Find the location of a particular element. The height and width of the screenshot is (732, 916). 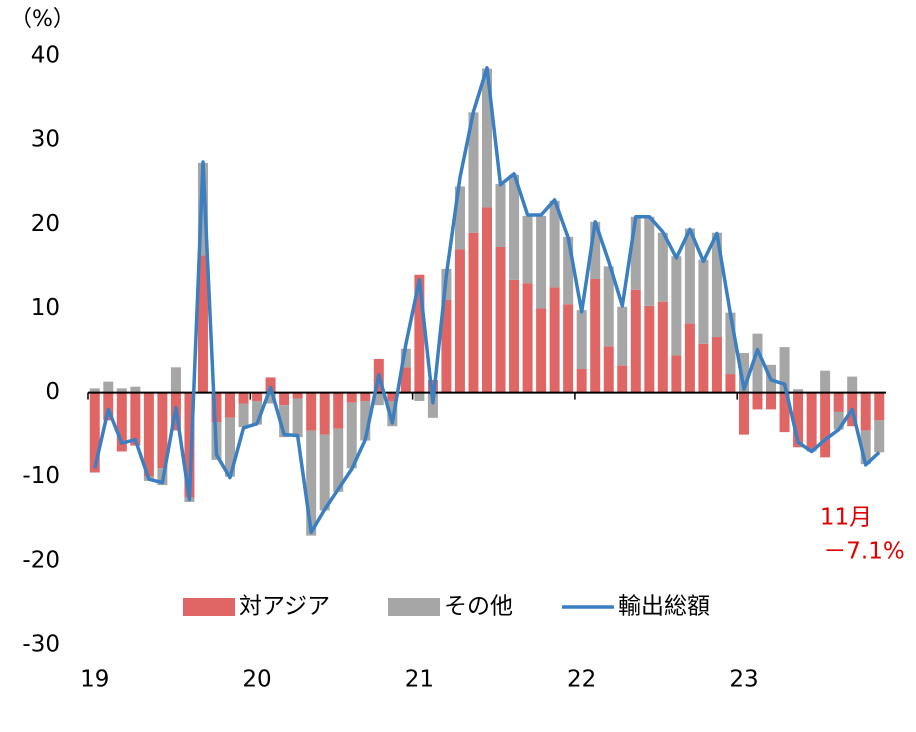

legend-label: 対アジア is located at coordinates (284, 607).